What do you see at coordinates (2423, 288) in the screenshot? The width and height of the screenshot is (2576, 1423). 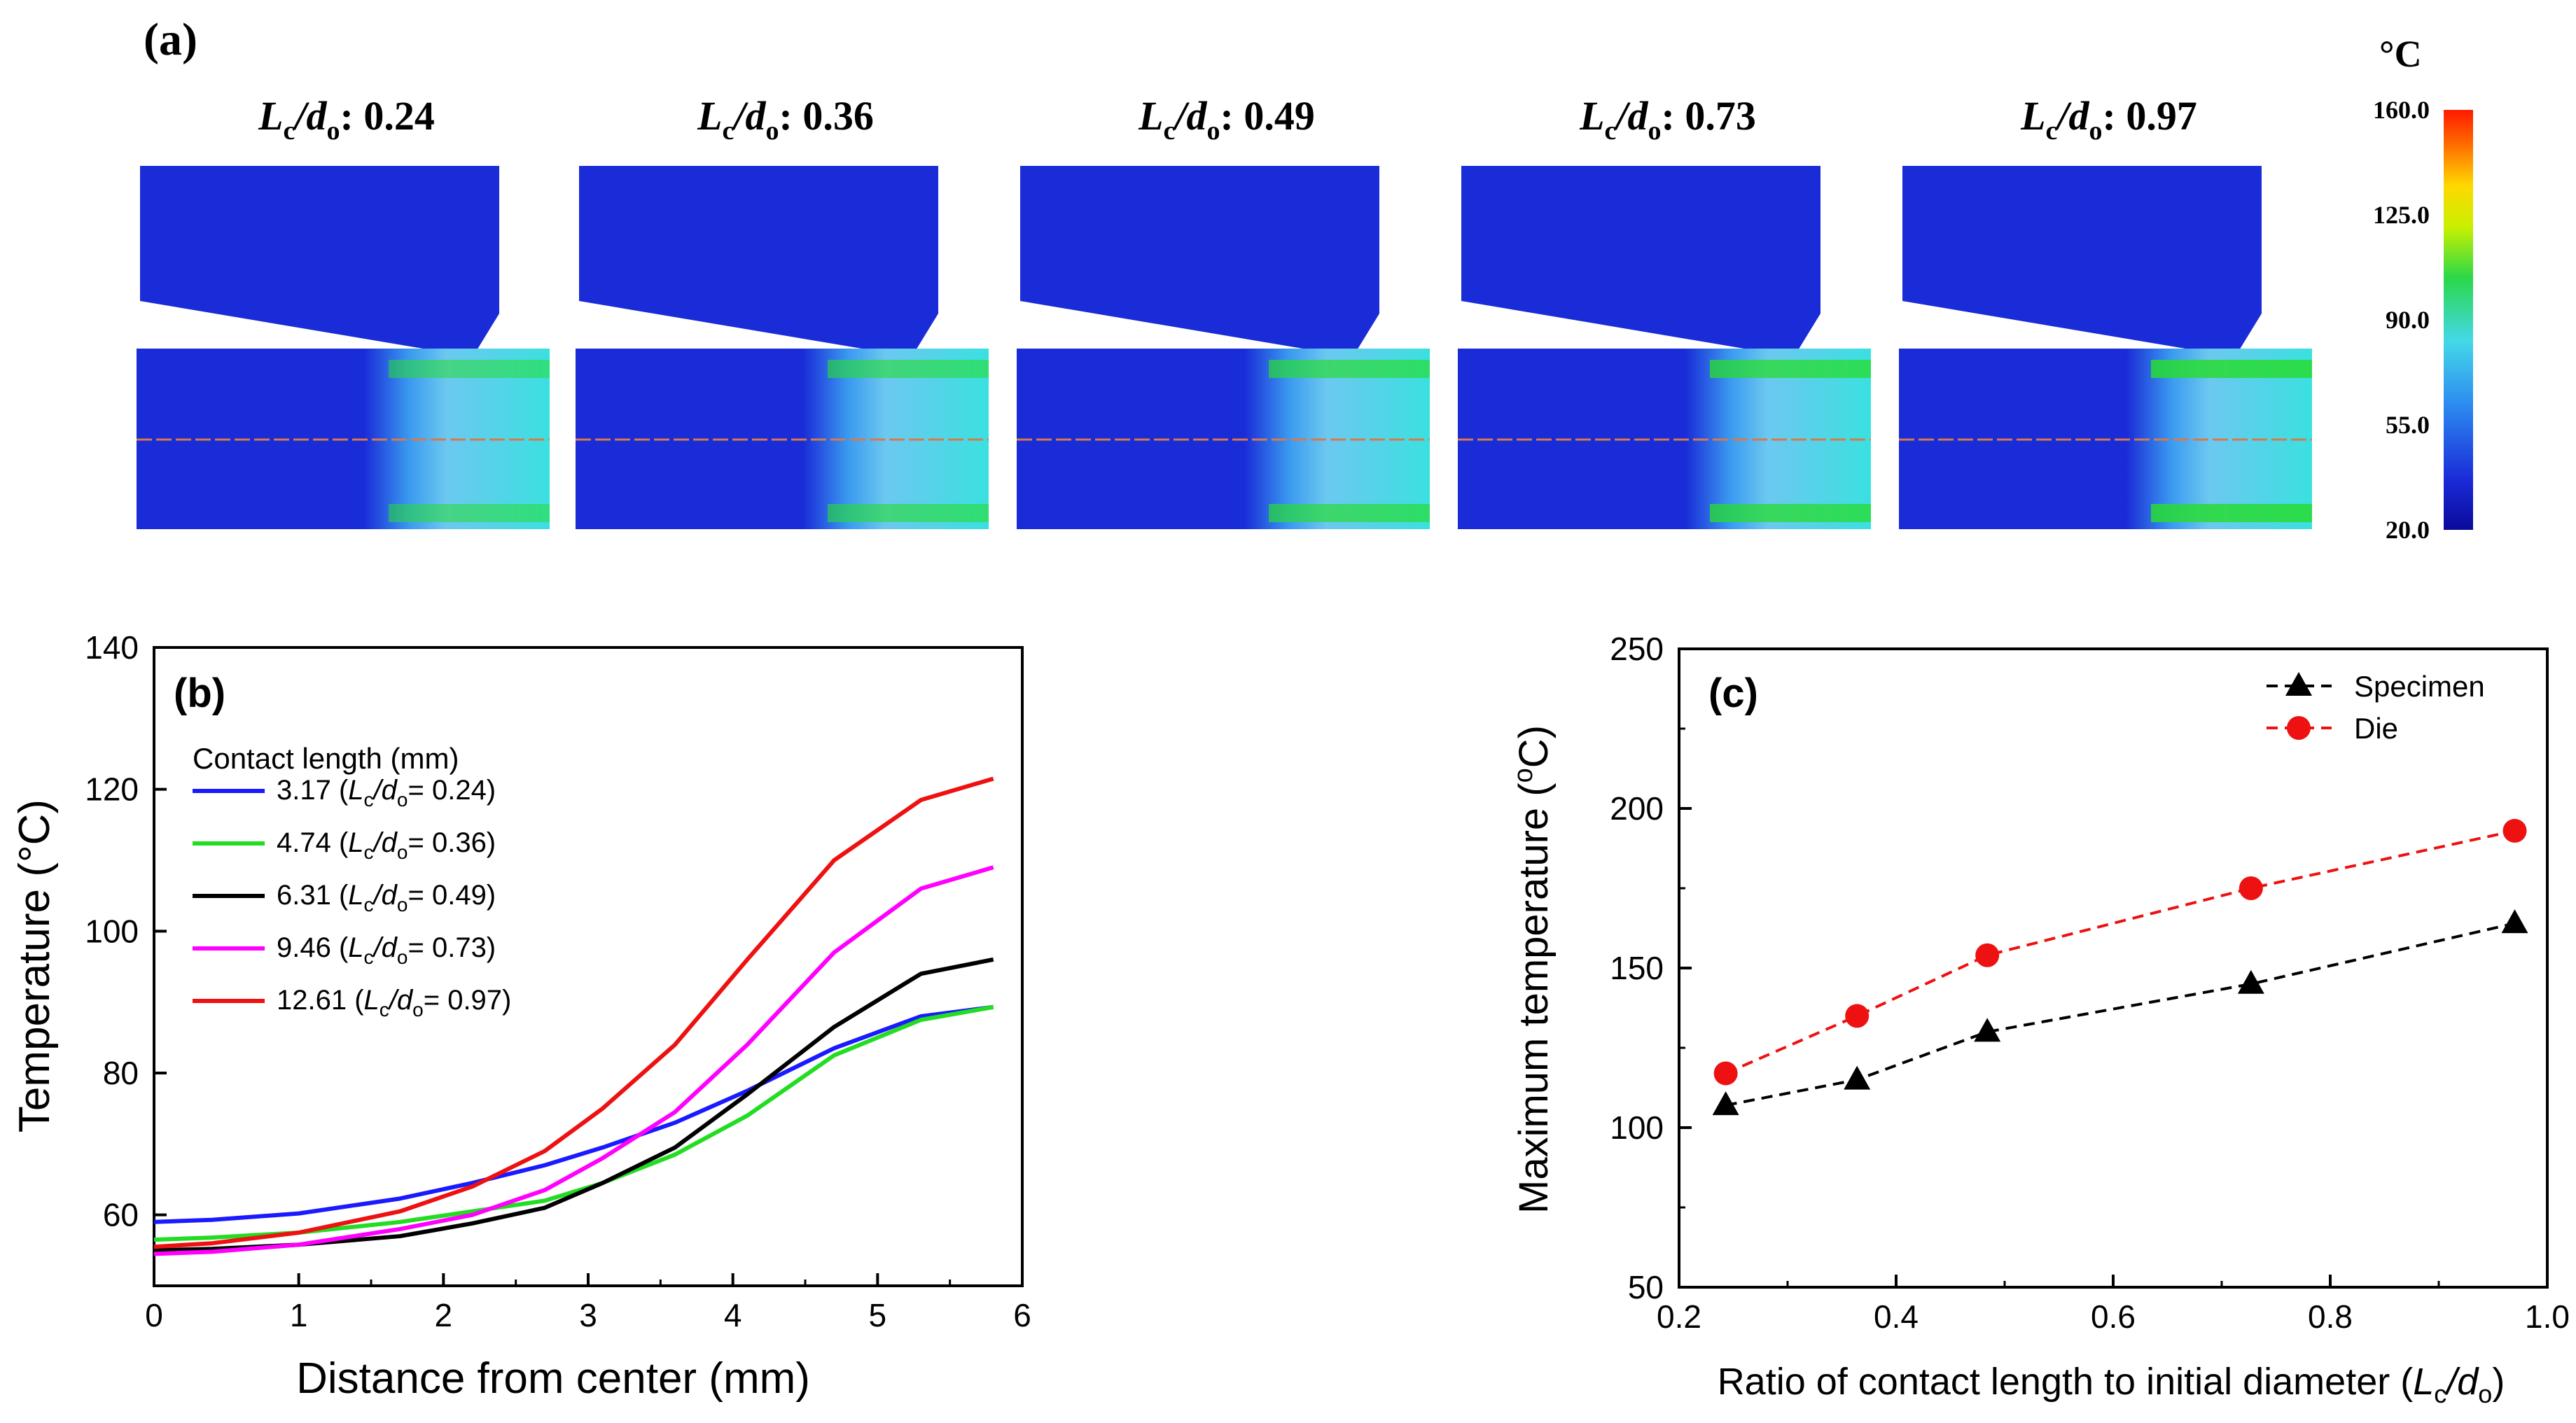 I see `colorbar: °C 160.0 125.0 90.0 55.0 20.0` at bounding box center [2423, 288].